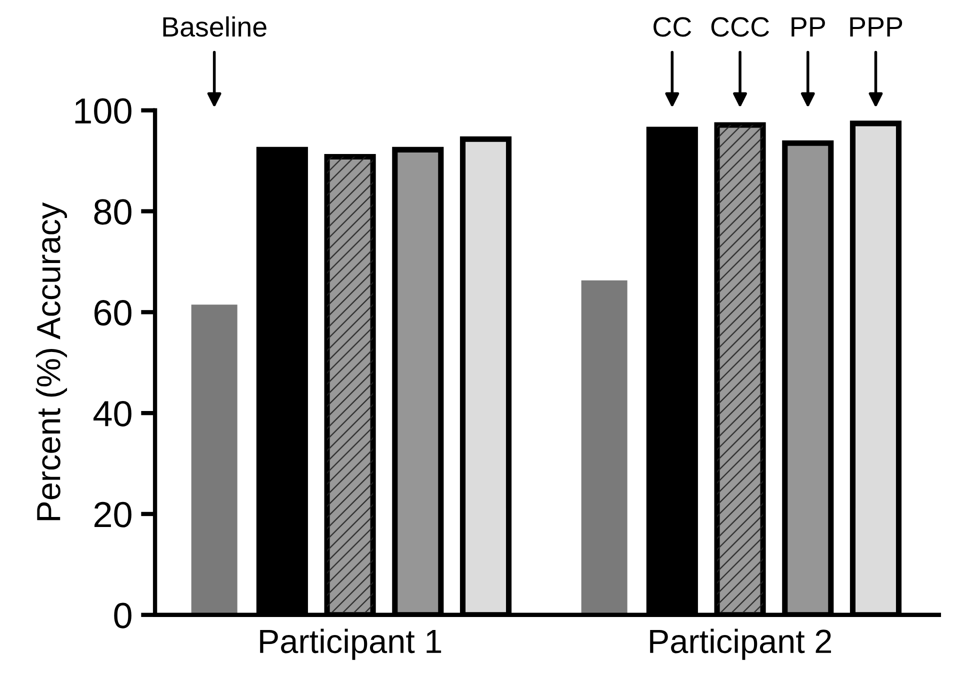  Describe the element at coordinates (113, 212) in the screenshot. I see `y-tick-label: 80` at that location.